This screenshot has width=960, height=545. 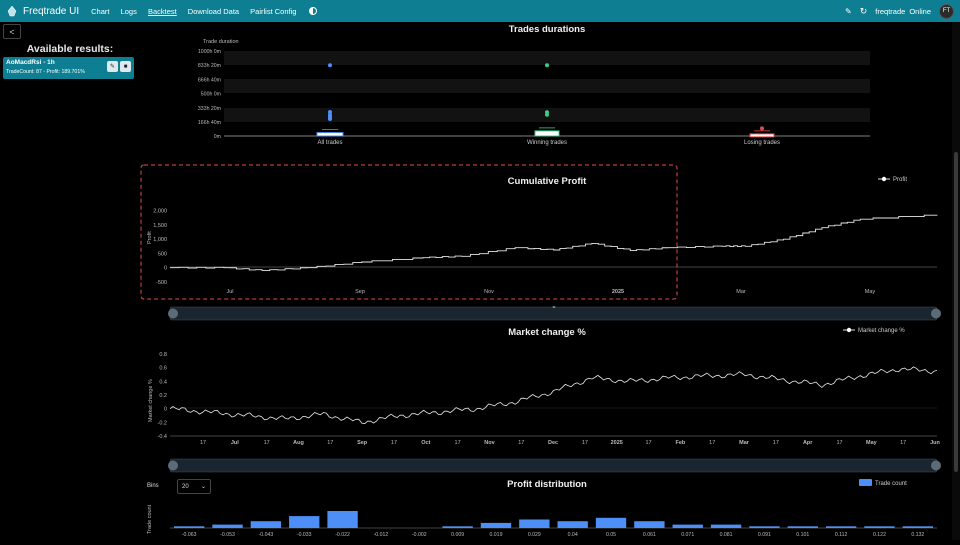 What do you see at coordinates (298, 443) in the screenshot?
I see `market-xtick: Aug` at bounding box center [298, 443].